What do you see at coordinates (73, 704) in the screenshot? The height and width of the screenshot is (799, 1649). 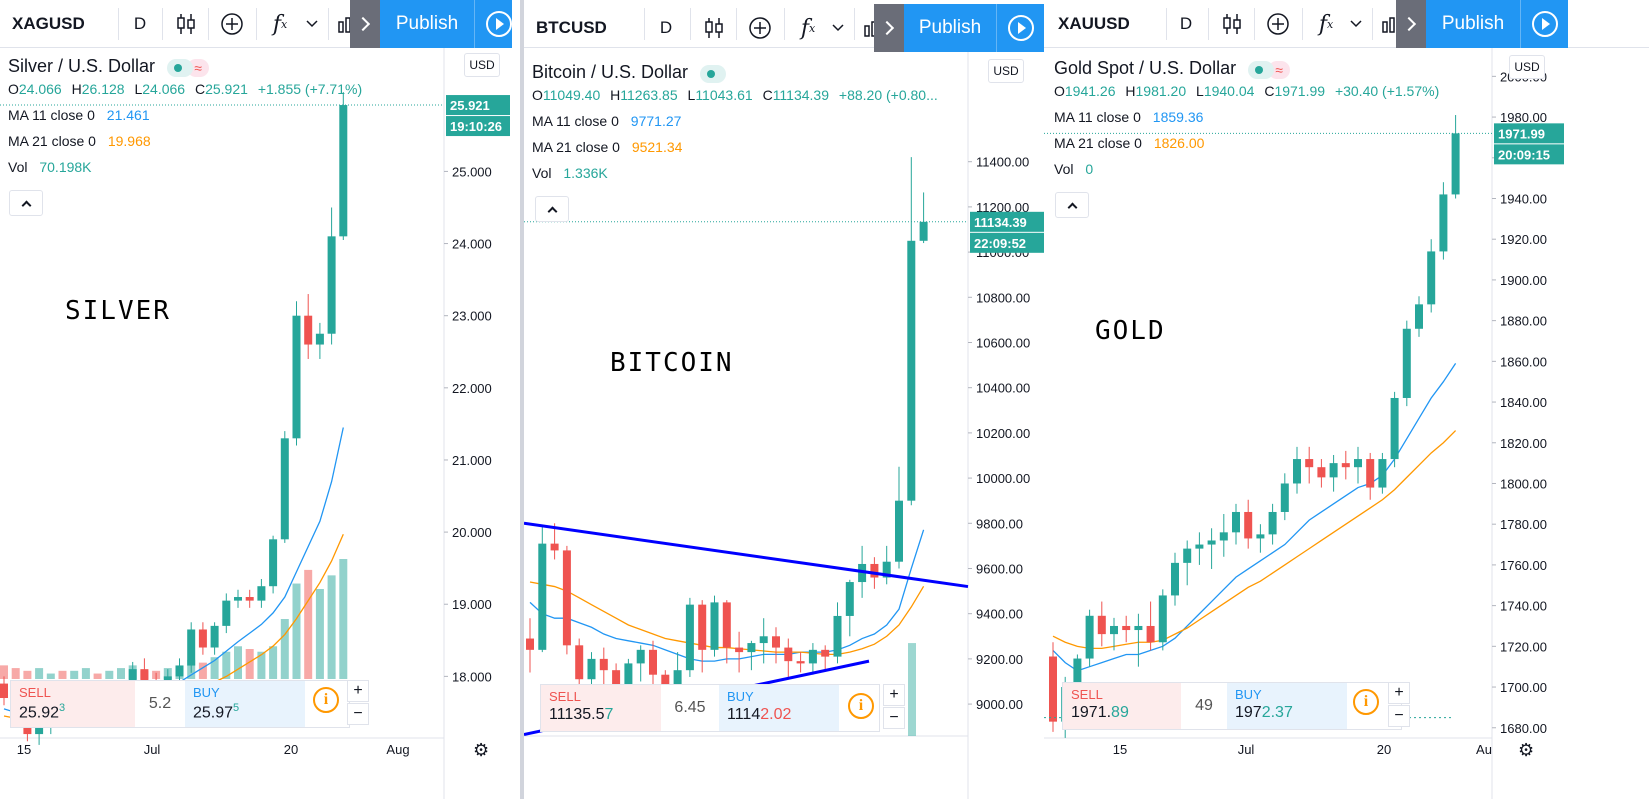 I see `sell-button: SELL 25.923` at bounding box center [73, 704].